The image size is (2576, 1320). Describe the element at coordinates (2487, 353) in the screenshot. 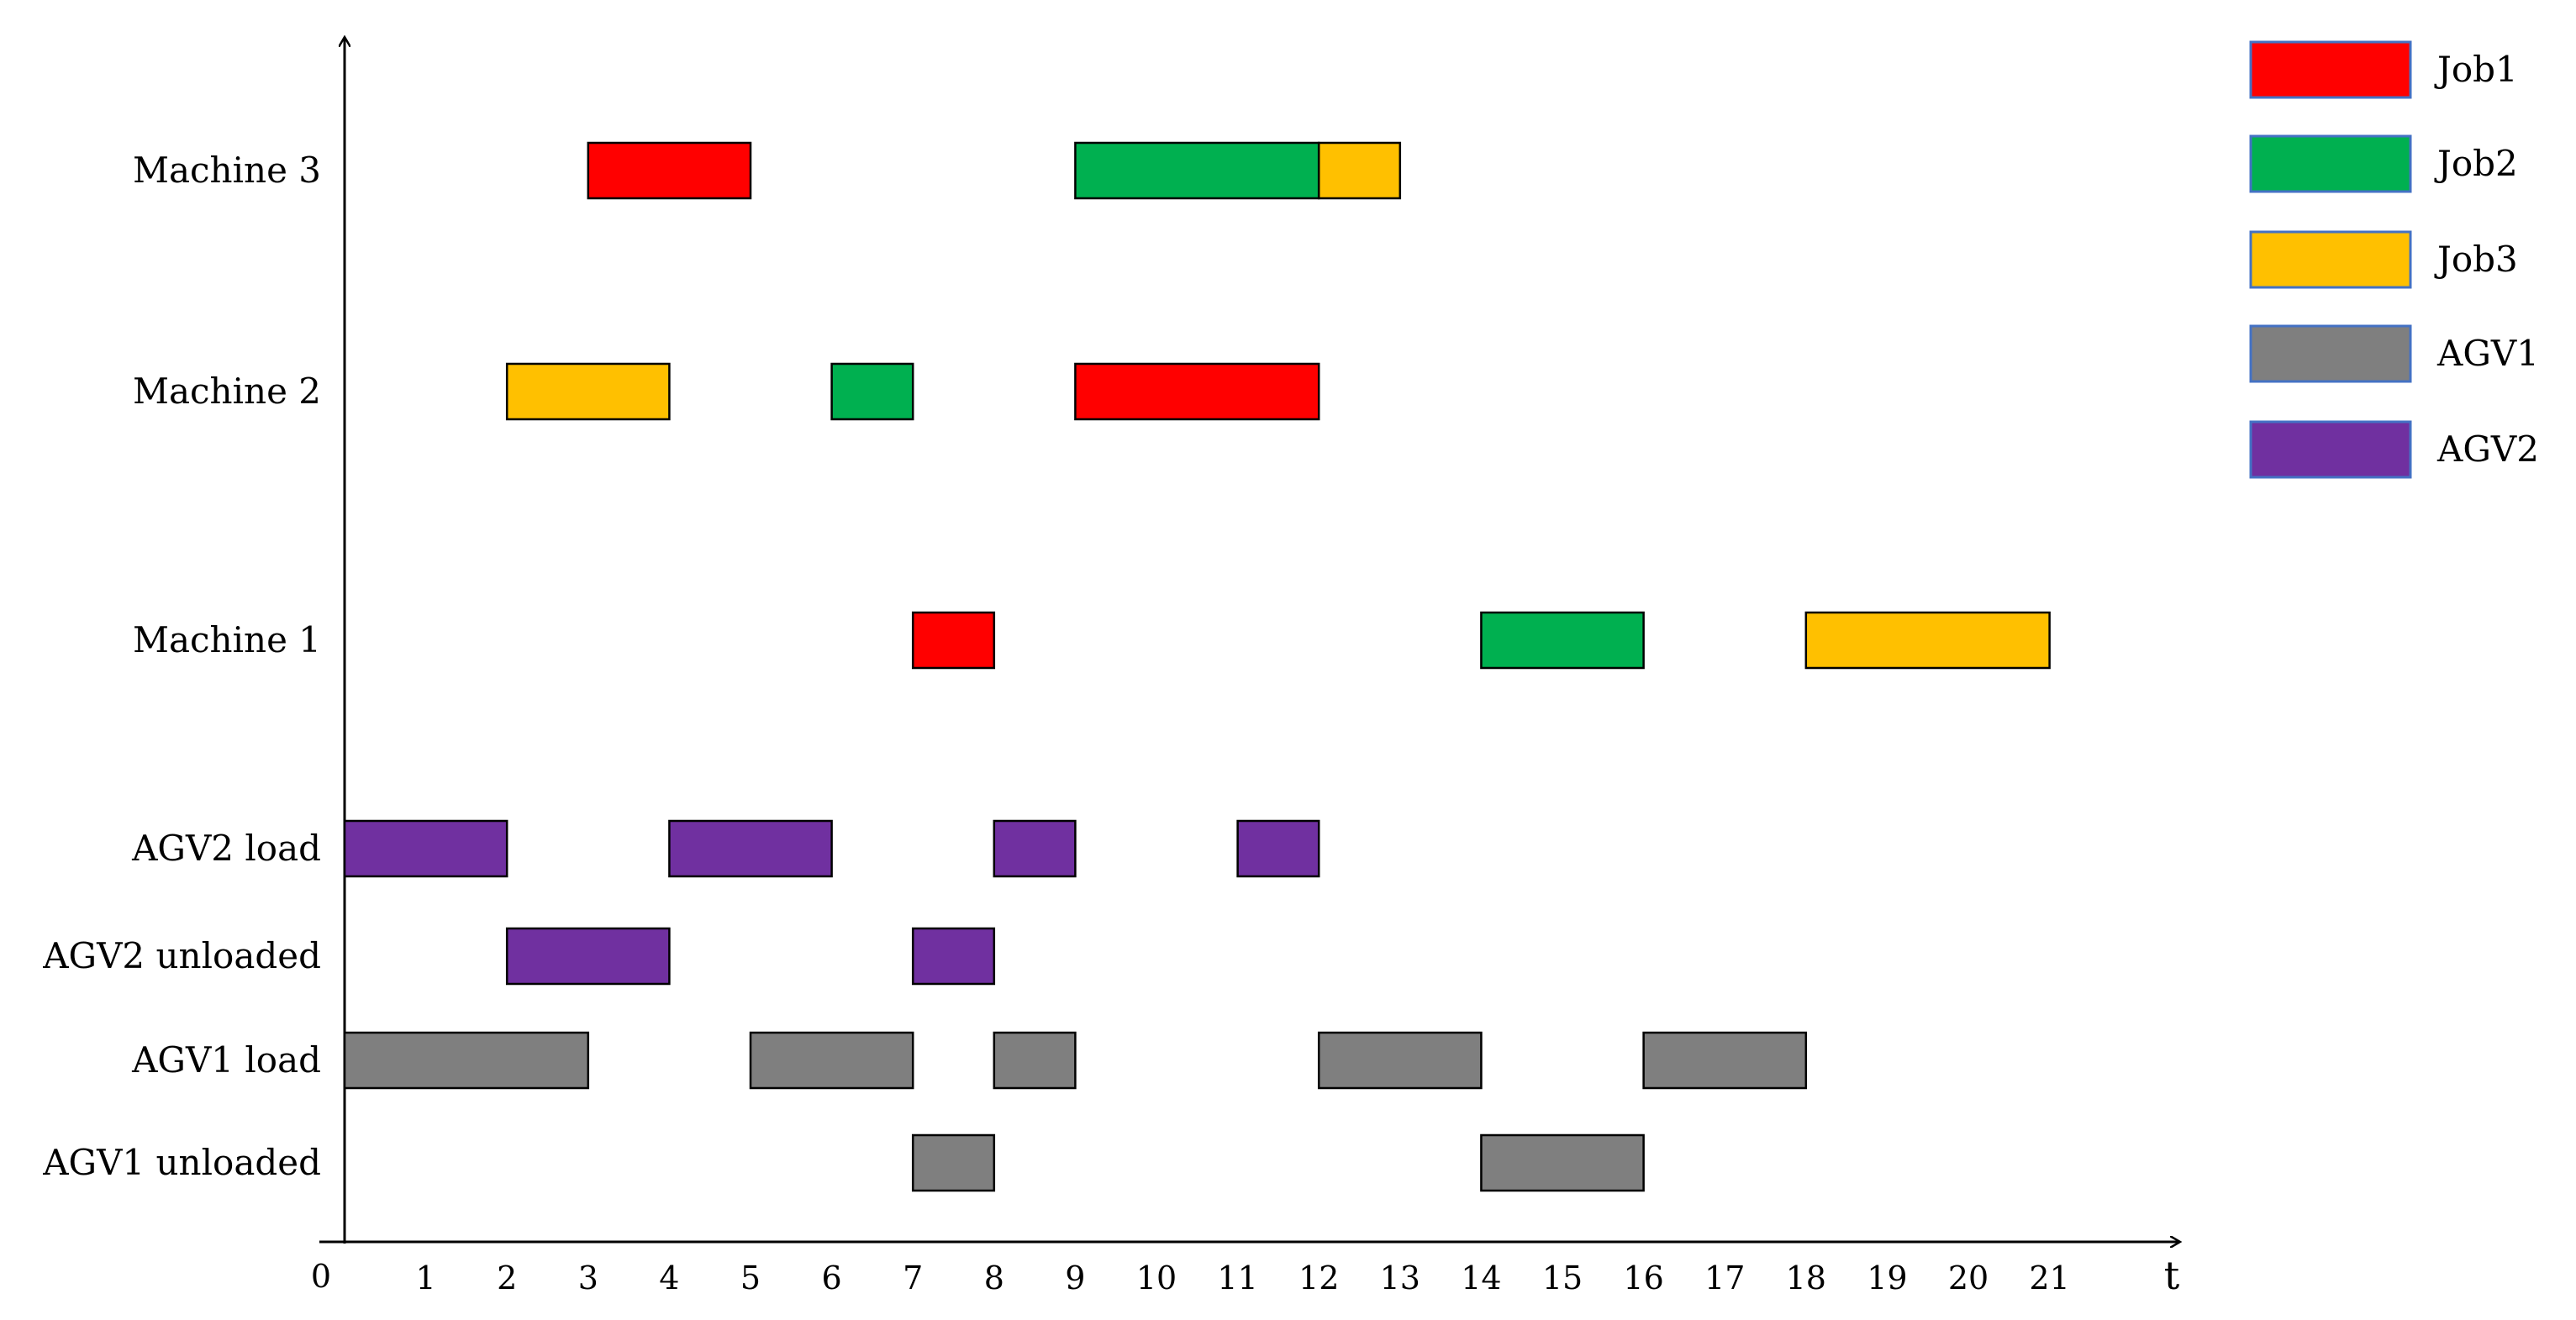

I see `legend-label: AGV1` at that location.